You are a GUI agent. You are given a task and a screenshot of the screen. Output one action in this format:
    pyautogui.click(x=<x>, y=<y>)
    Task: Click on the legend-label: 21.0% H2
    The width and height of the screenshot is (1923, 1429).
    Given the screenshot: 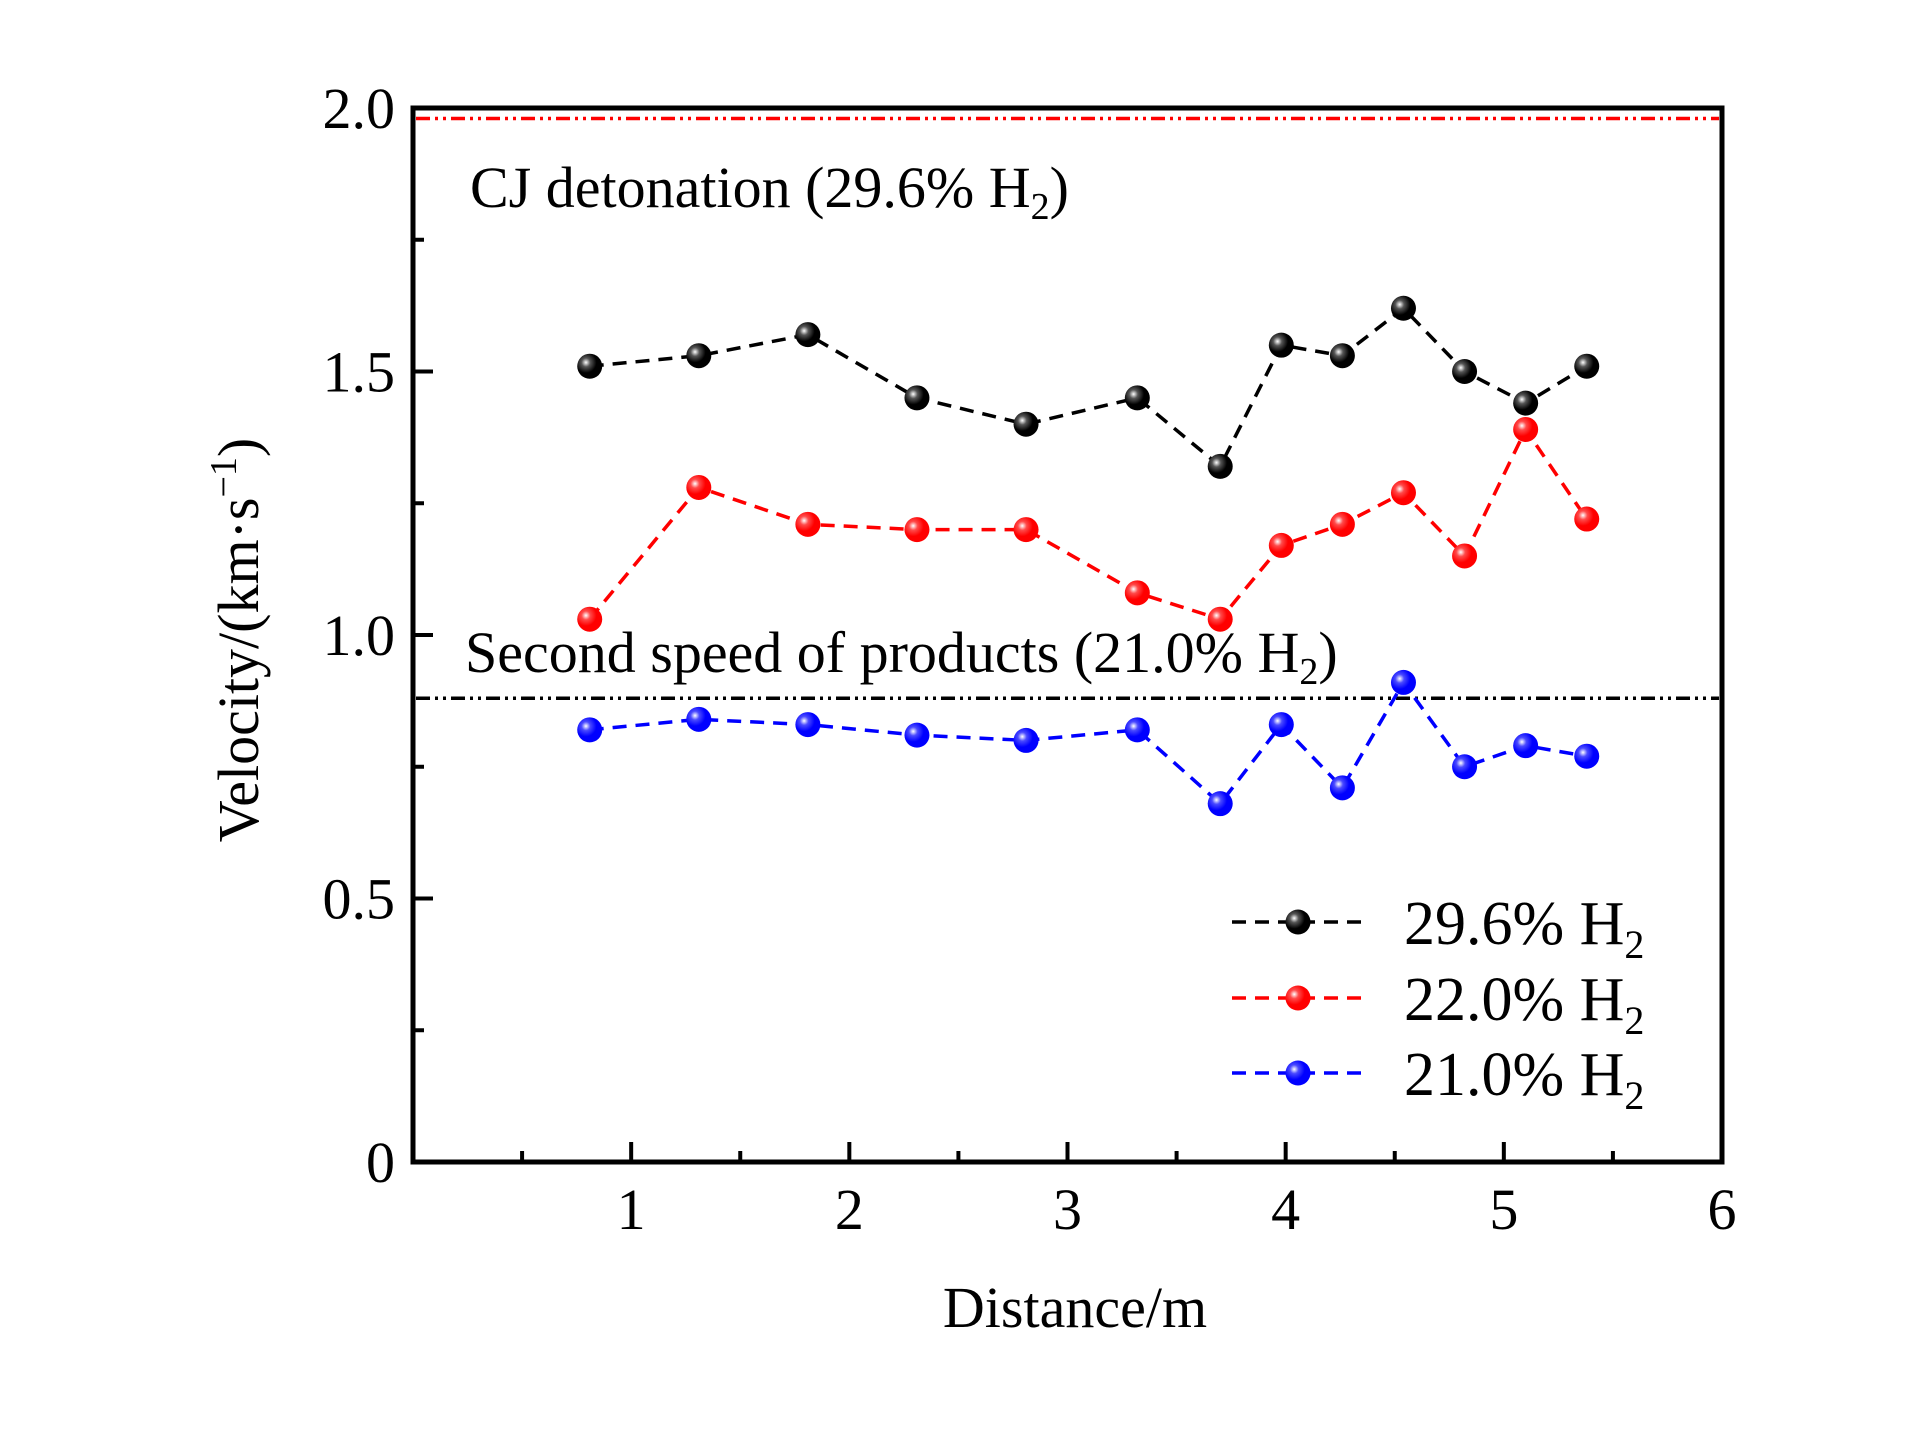 What is the action you would take?
    pyautogui.click(x=1524, y=1079)
    